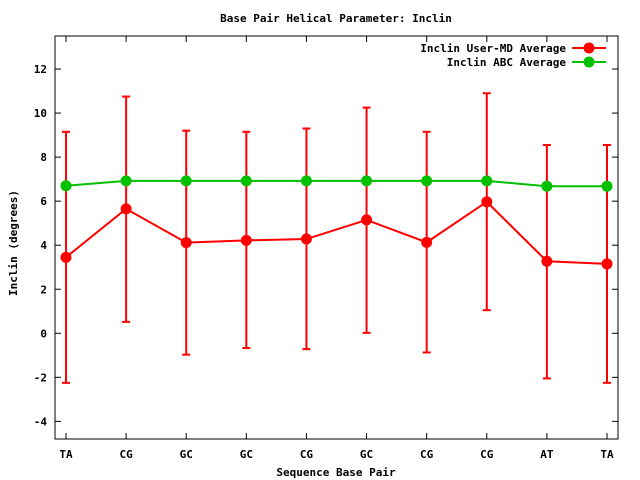 The image size is (640, 480). What do you see at coordinates (40, 377) in the screenshot?
I see `y-tick-label: -2` at bounding box center [40, 377].